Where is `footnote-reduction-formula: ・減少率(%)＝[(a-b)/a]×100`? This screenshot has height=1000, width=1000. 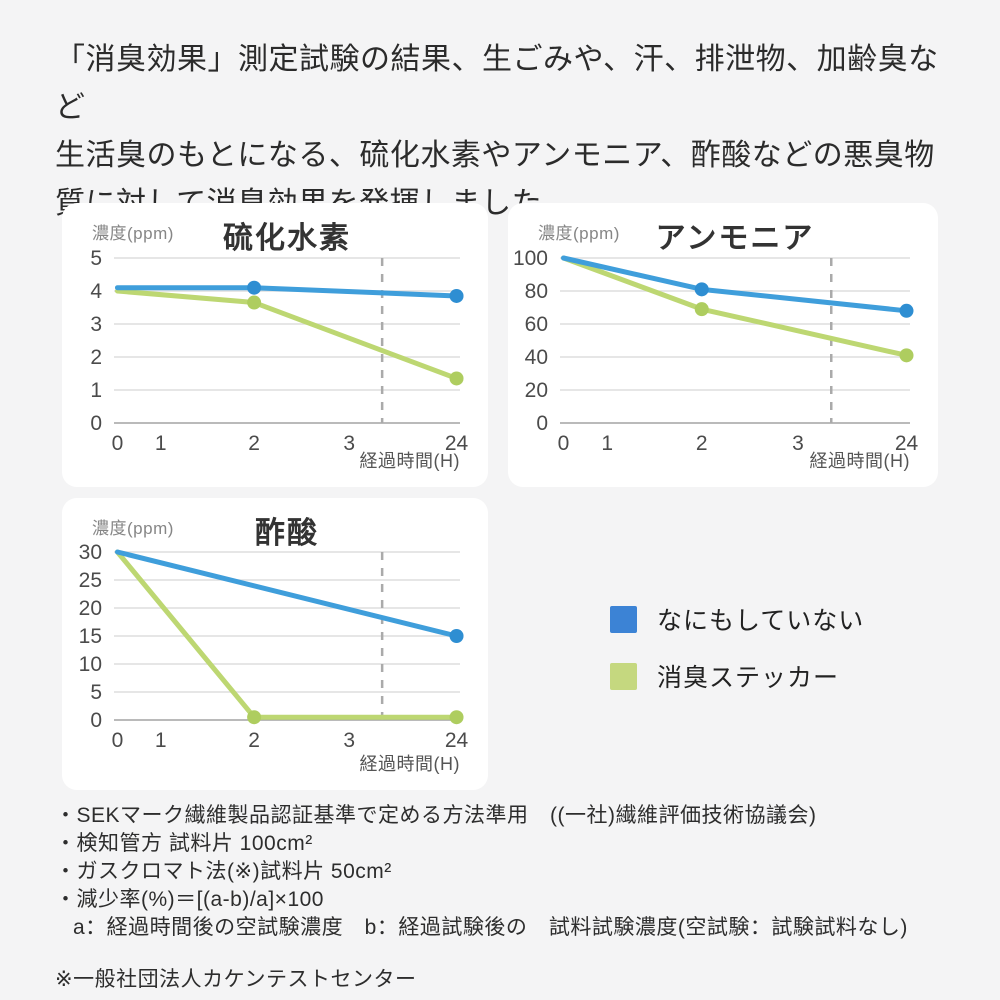
footnote-reduction-formula: ・減少率(%)＝[(a-b)/a]×100 is located at coordinates (189, 899).